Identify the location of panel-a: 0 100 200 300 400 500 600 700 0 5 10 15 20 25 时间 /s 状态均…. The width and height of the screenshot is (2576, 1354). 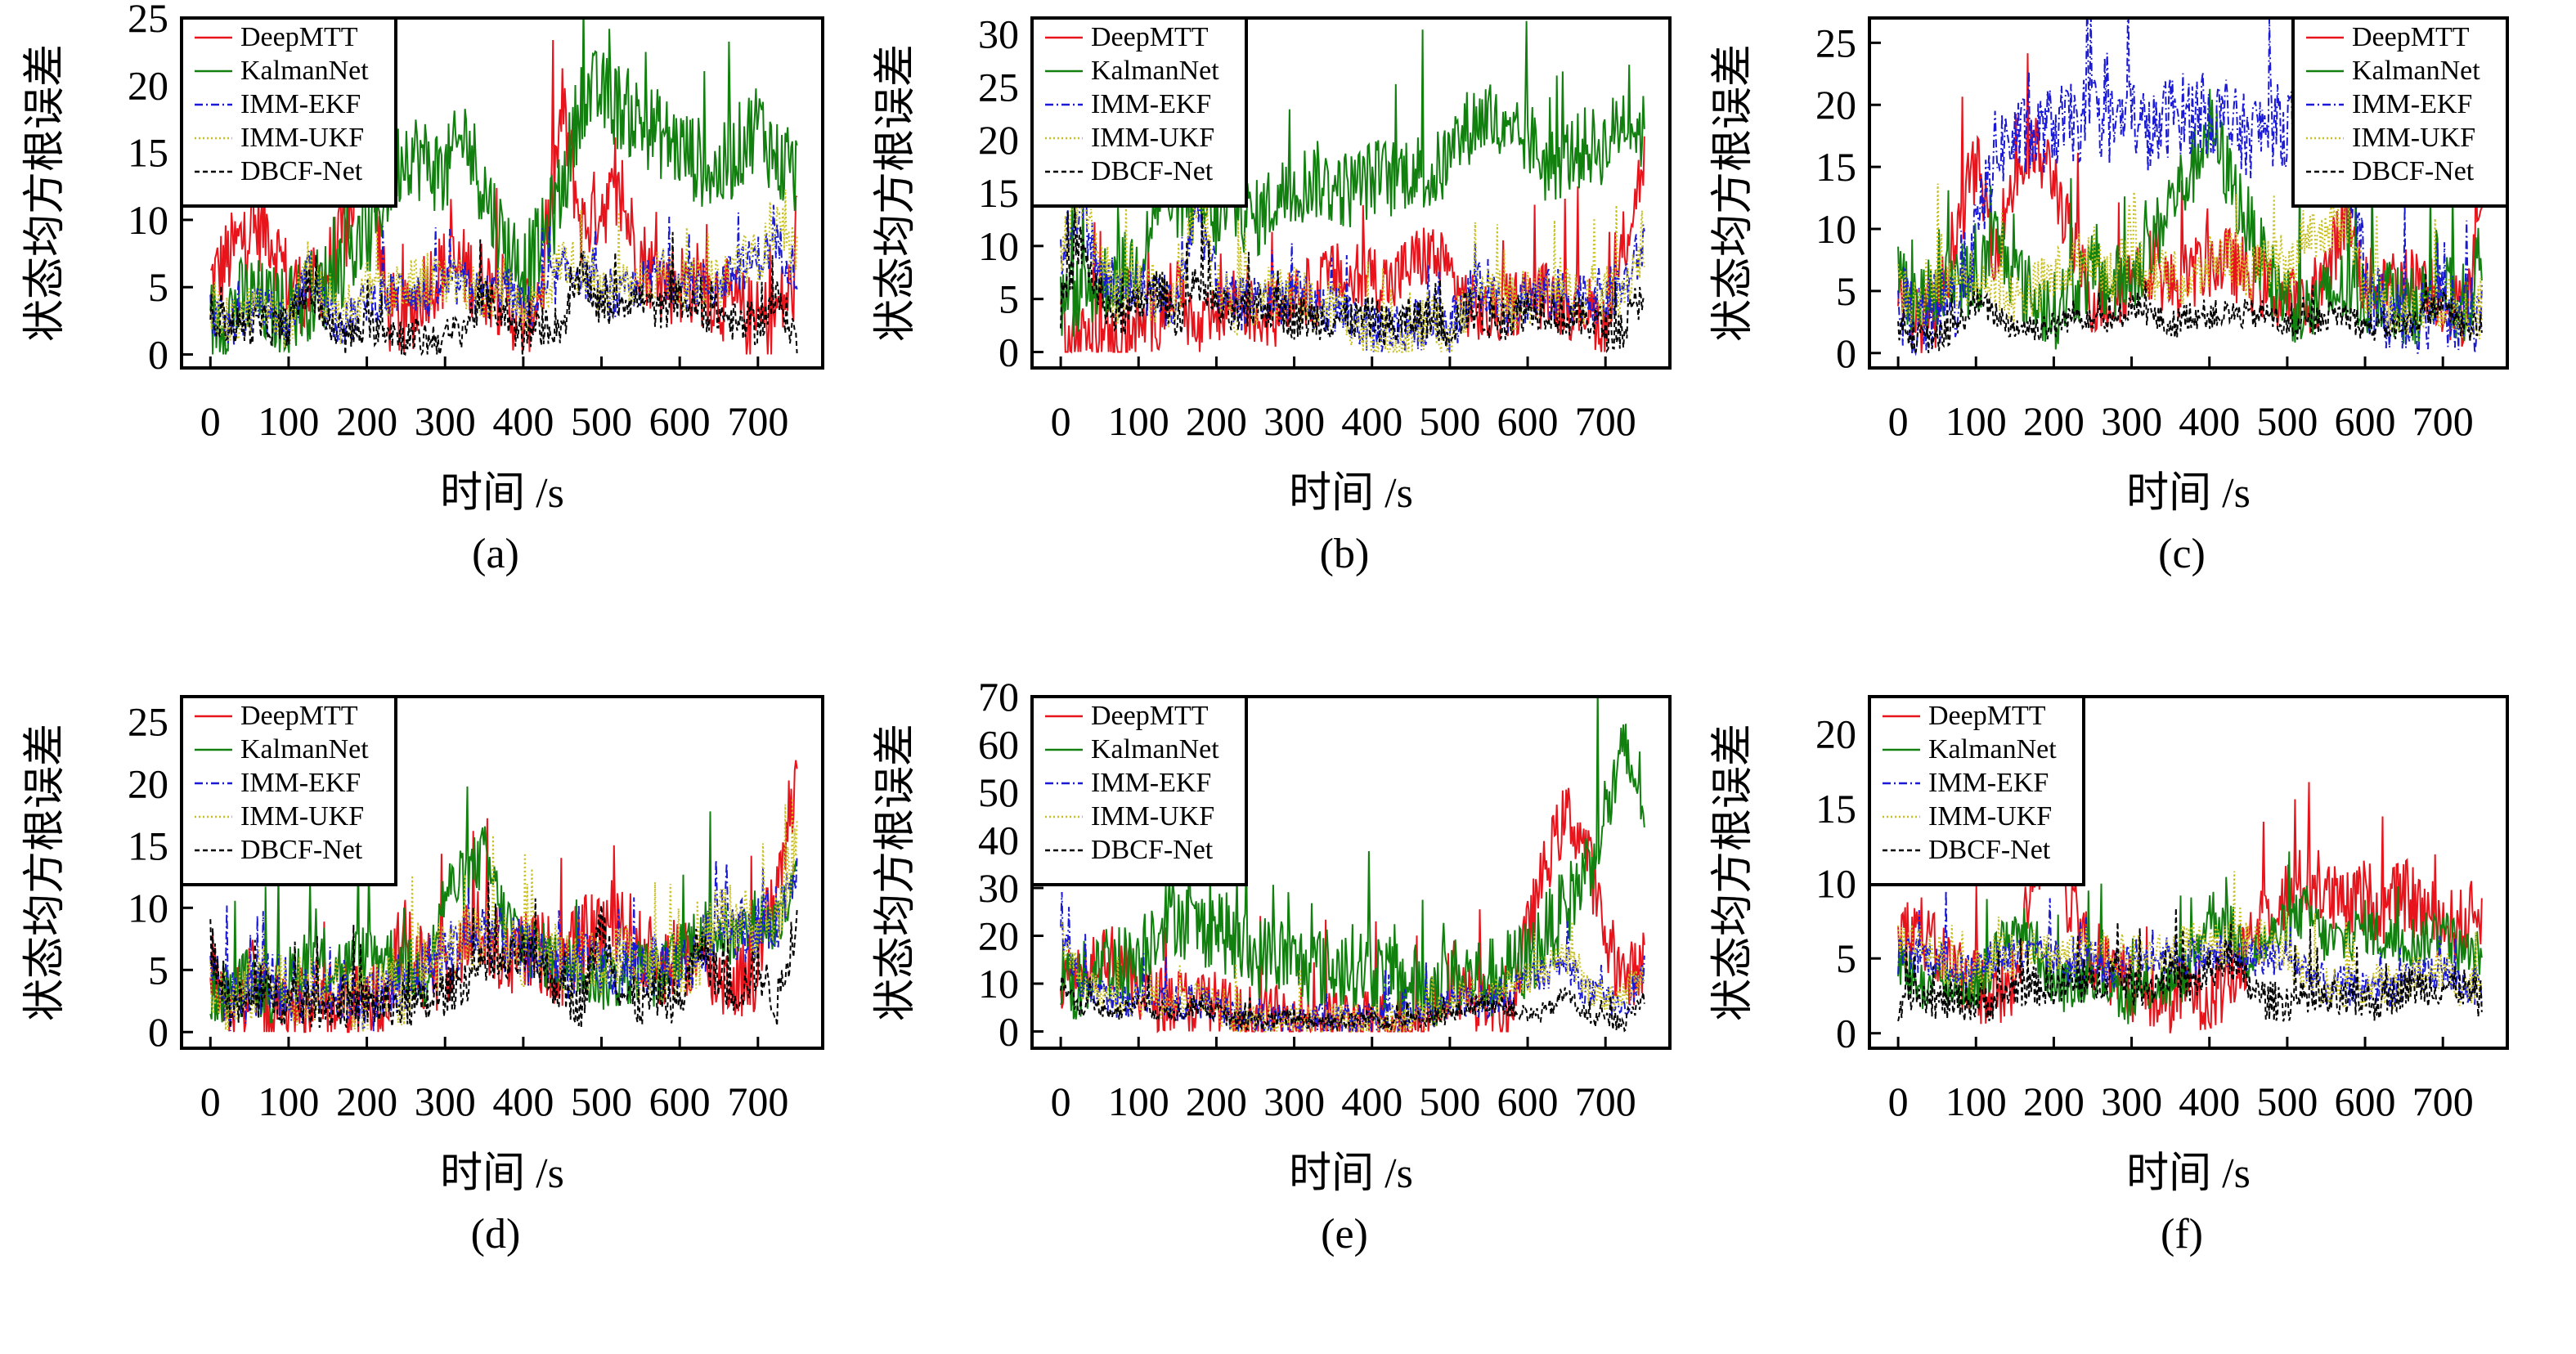
(423, 288).